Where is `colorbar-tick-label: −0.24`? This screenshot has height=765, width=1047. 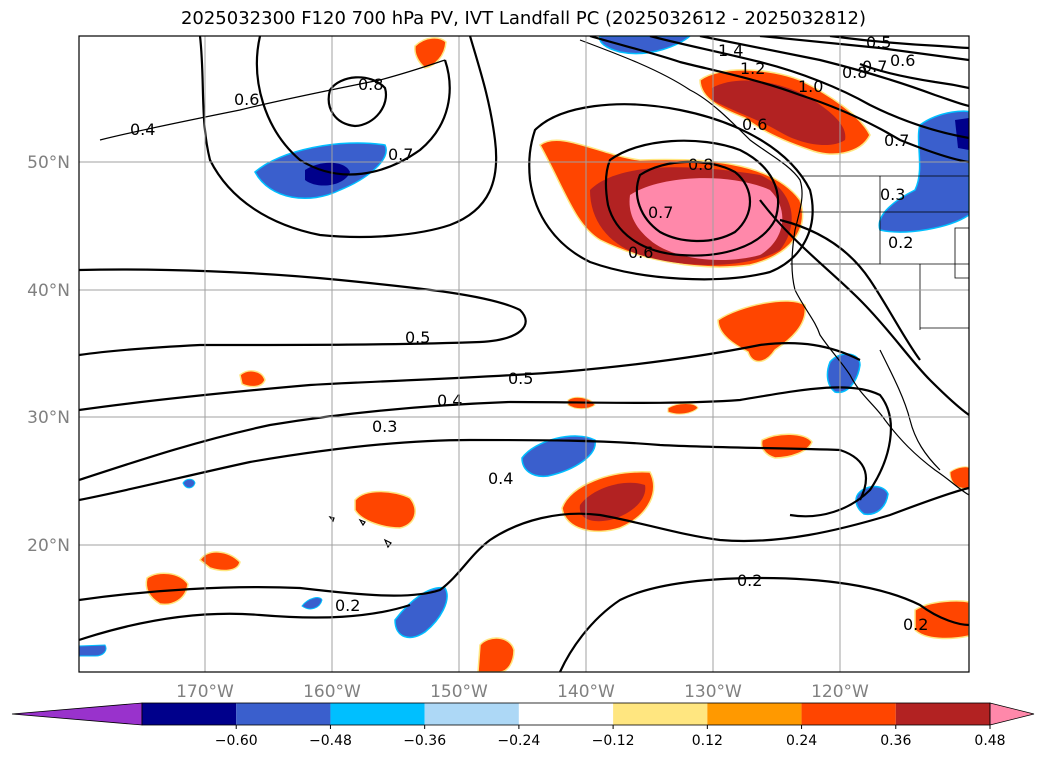 colorbar-tick-label: −0.24 is located at coordinates (518, 741).